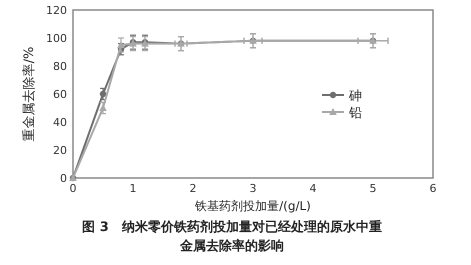 Image resolution: width=471 pixels, height=265 pixels. I want to click on y-tick-label: 120, so click(56, 10).